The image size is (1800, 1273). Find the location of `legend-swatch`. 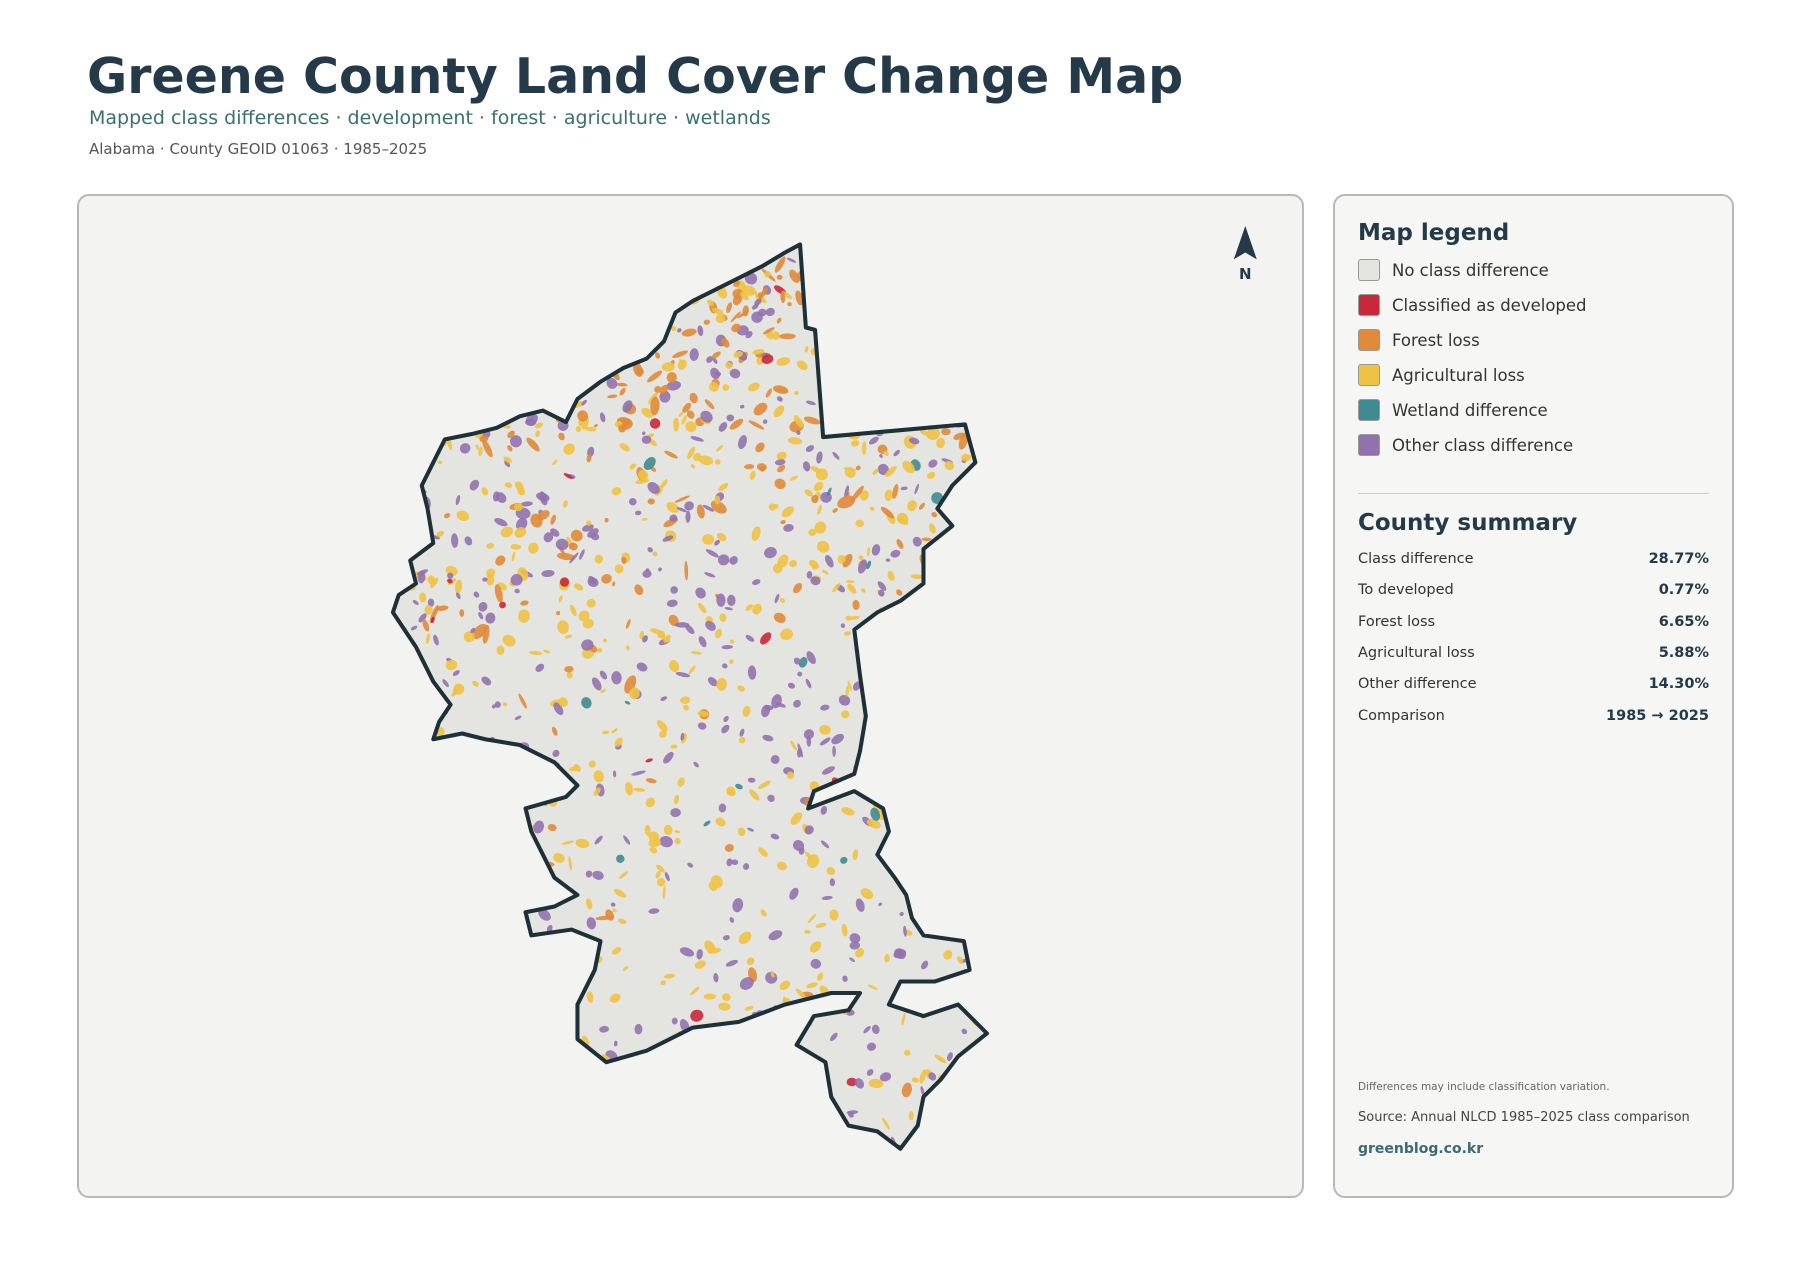

legend-swatch is located at coordinates (1369, 340).